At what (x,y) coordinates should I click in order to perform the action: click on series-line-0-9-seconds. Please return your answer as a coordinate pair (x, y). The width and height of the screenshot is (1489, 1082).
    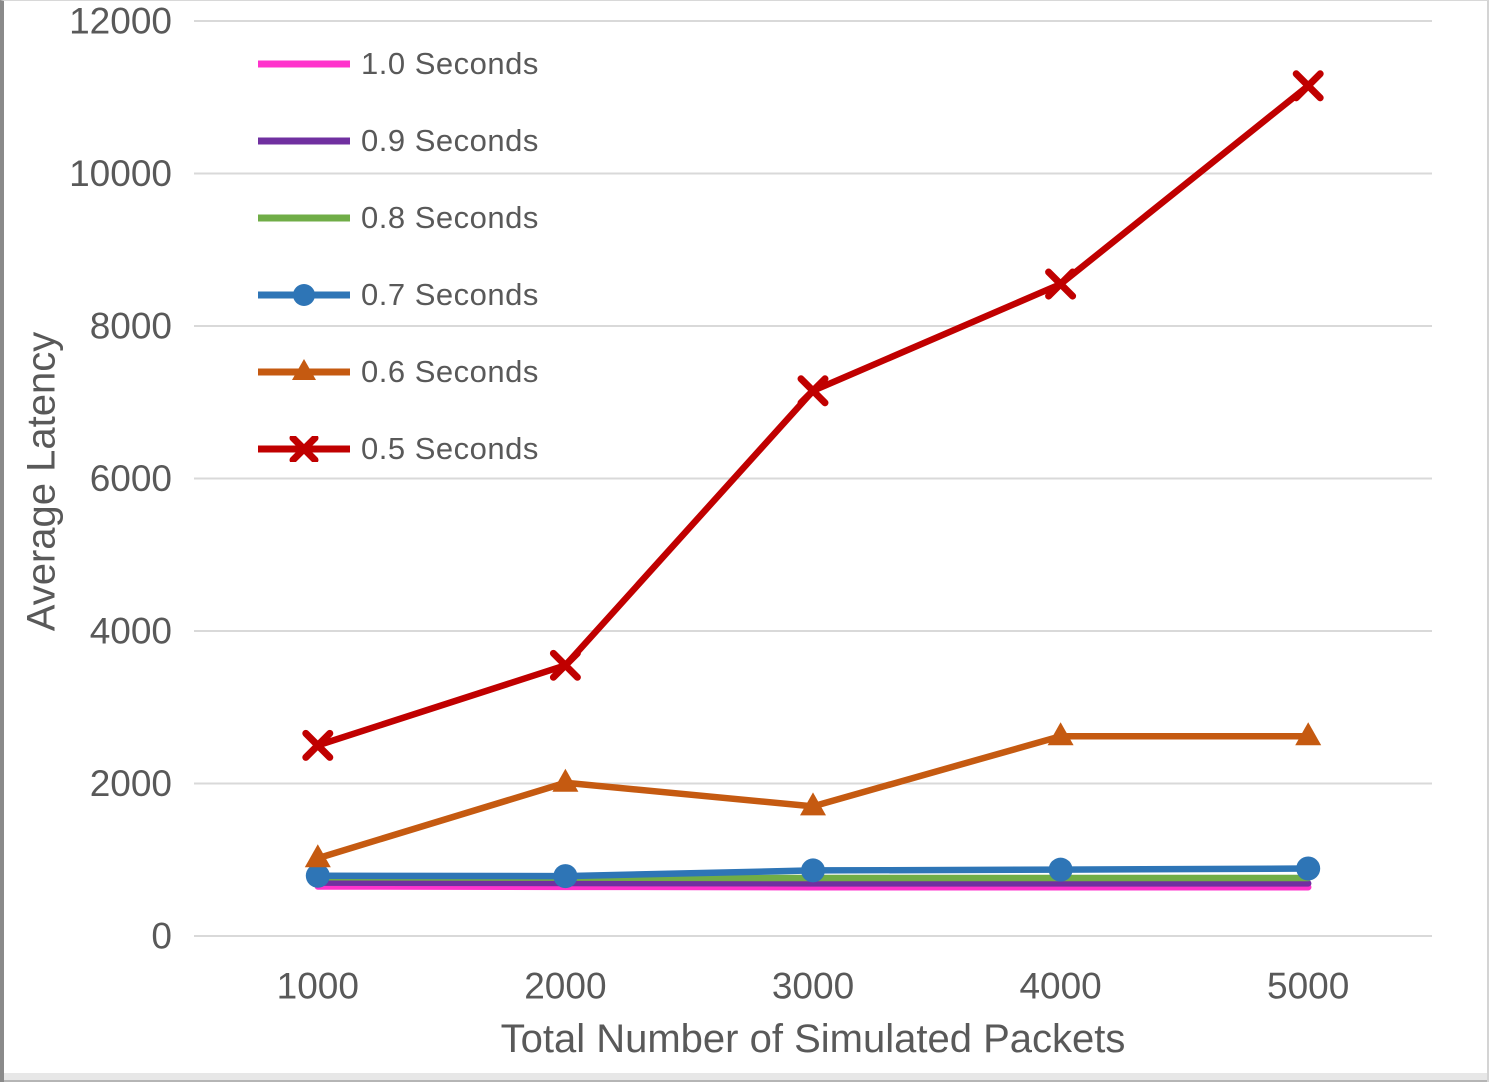
    Looking at the image, I should click on (813, 883).